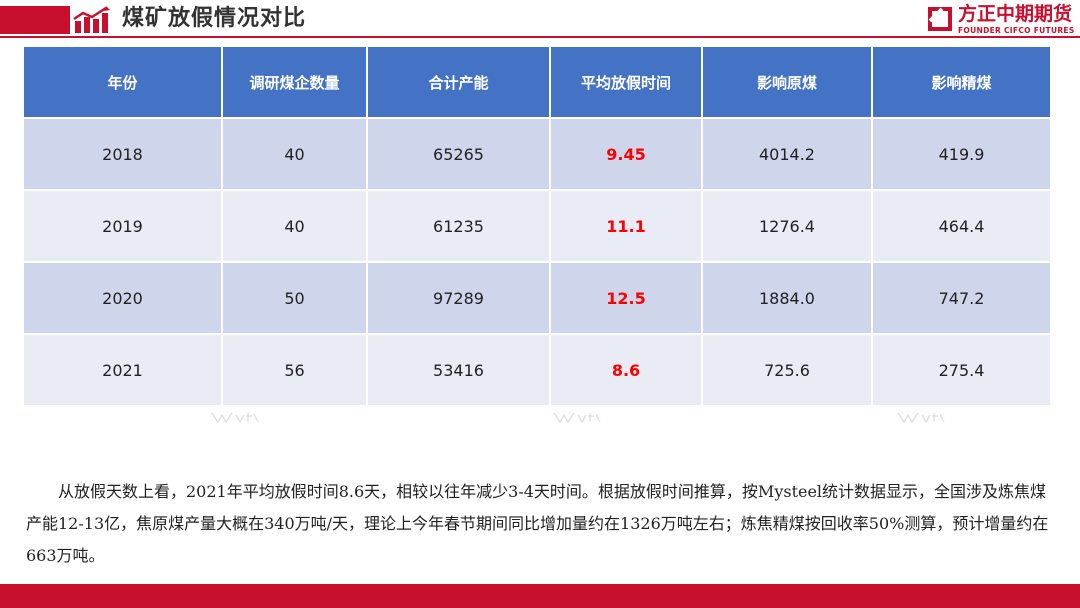 This screenshot has width=1080, height=608. Describe the element at coordinates (1016, 30) in the screenshot. I see `brand-subtitle: FOUNDER CIFCO FUTURES` at that location.